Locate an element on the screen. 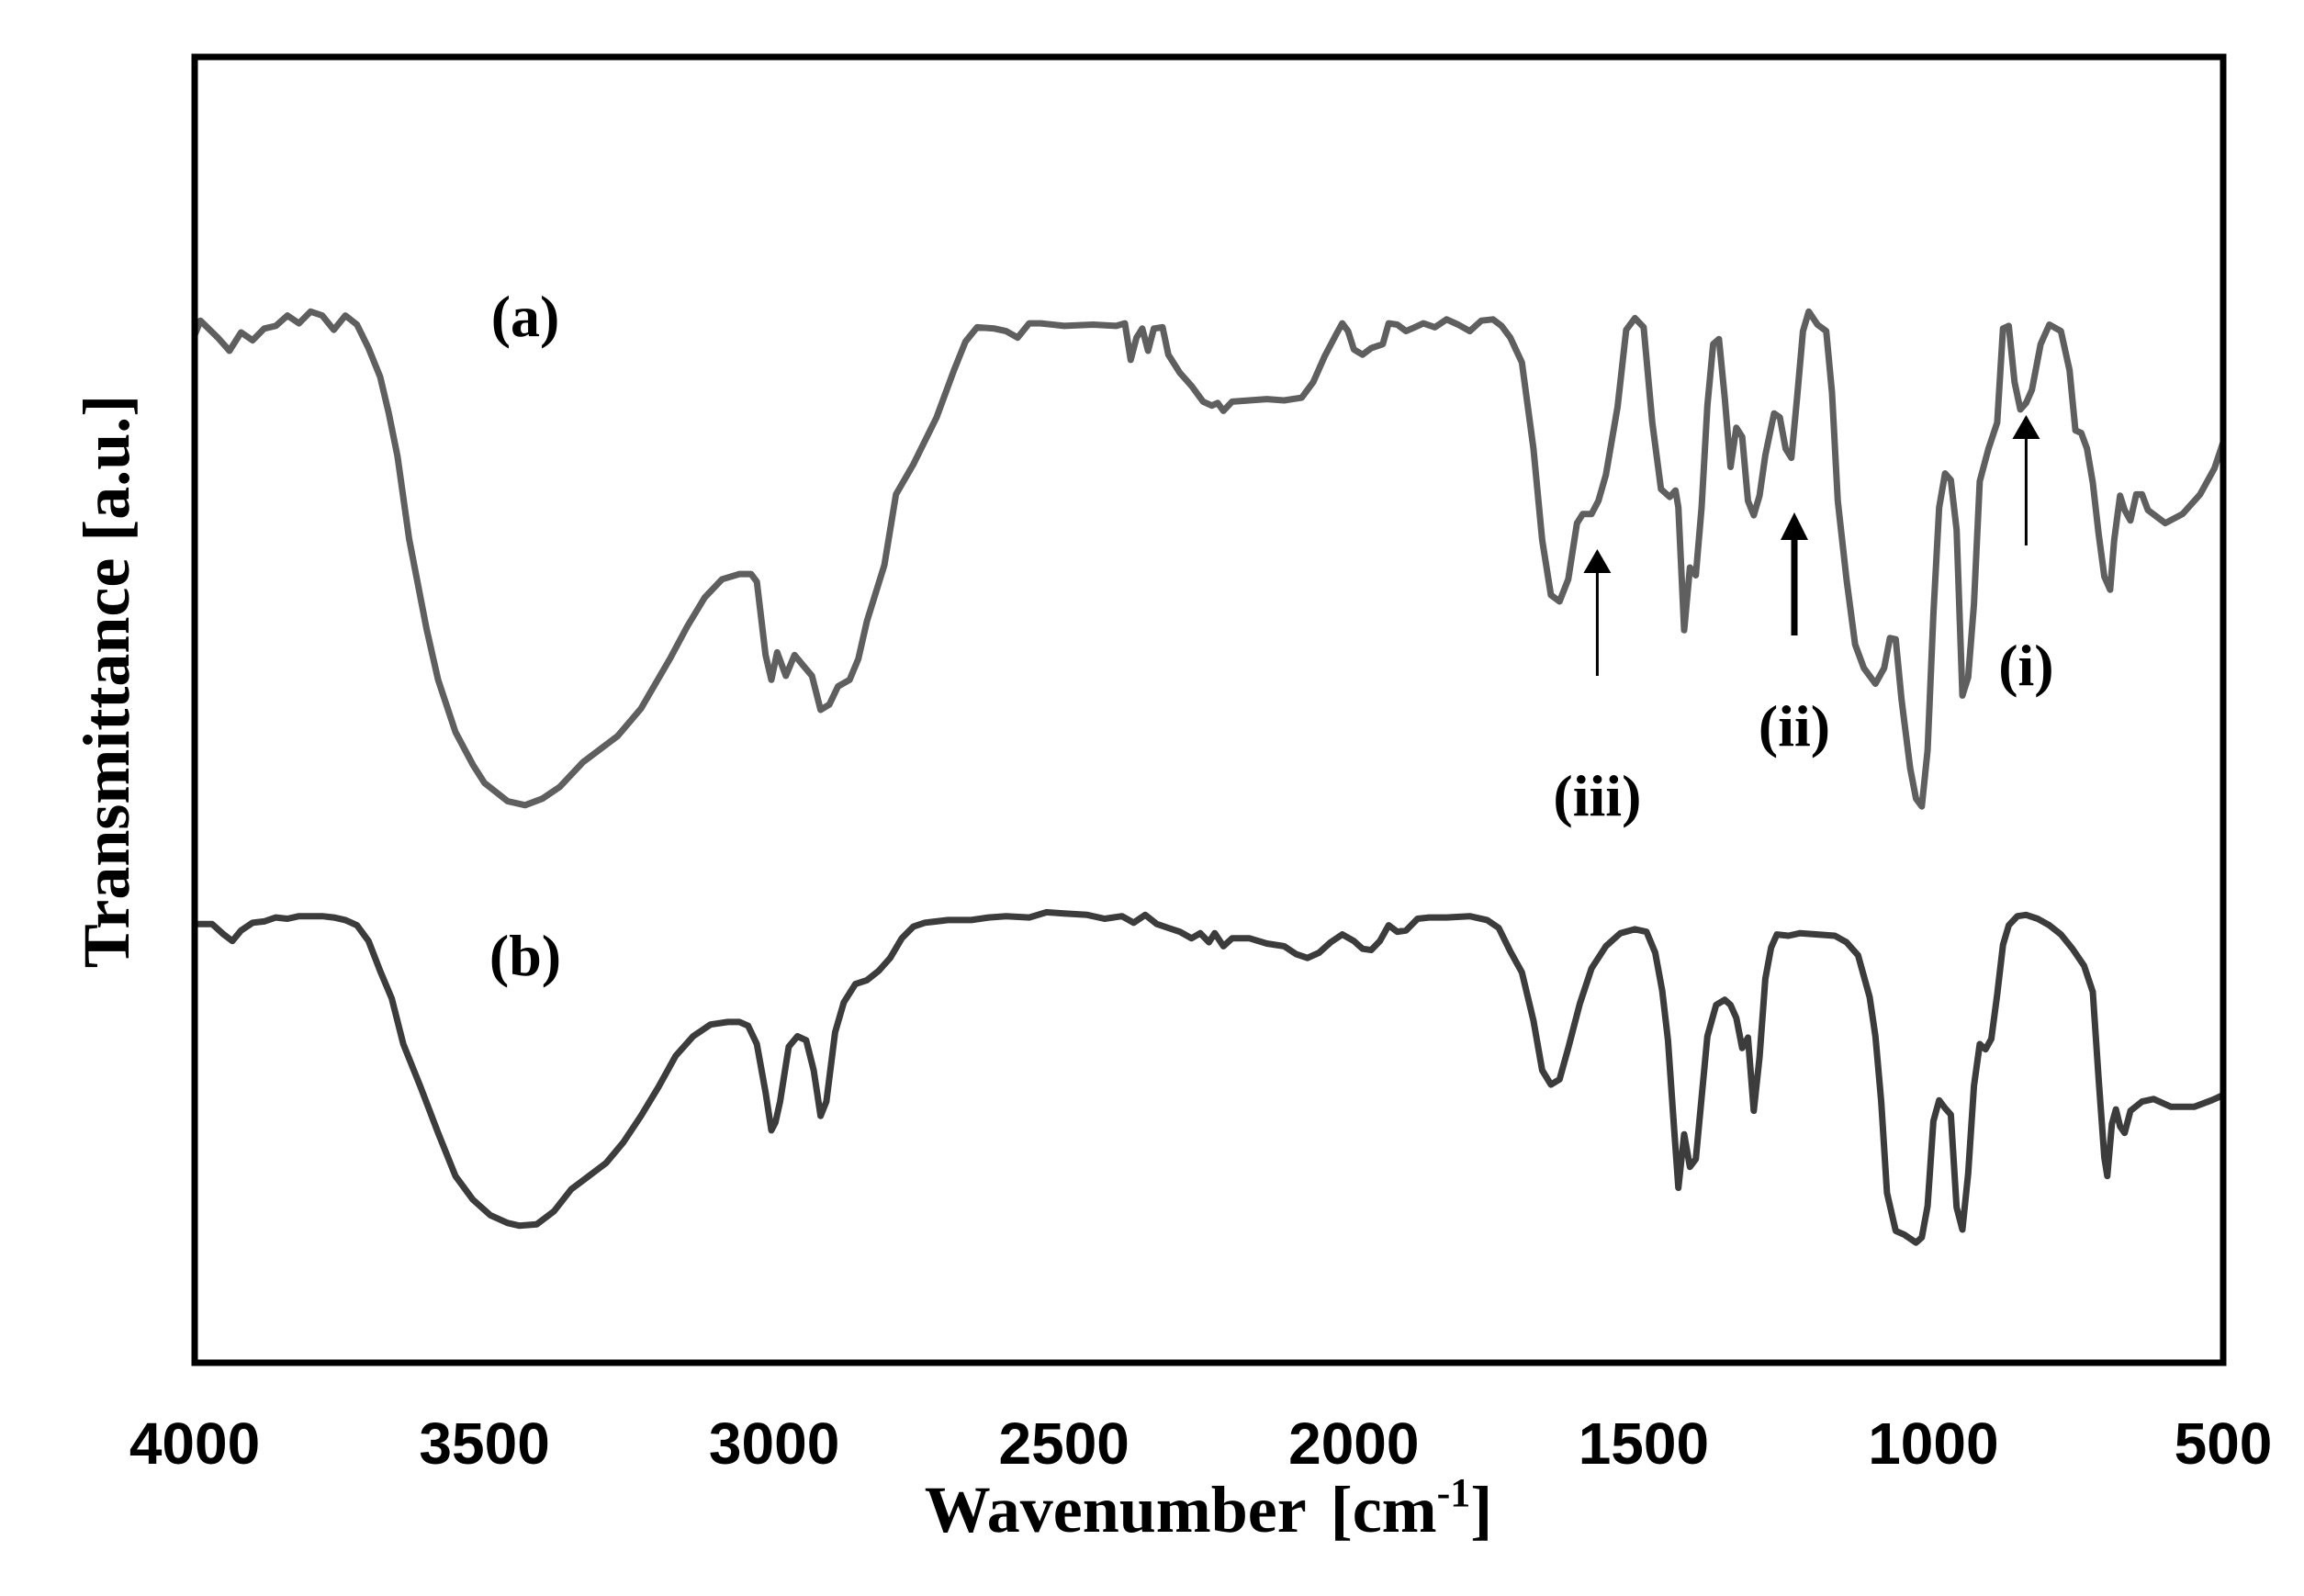 Image resolution: width=2304 pixels, height=1596 pixels. x-tick-label-2000: 2000 is located at coordinates (1353, 1444).